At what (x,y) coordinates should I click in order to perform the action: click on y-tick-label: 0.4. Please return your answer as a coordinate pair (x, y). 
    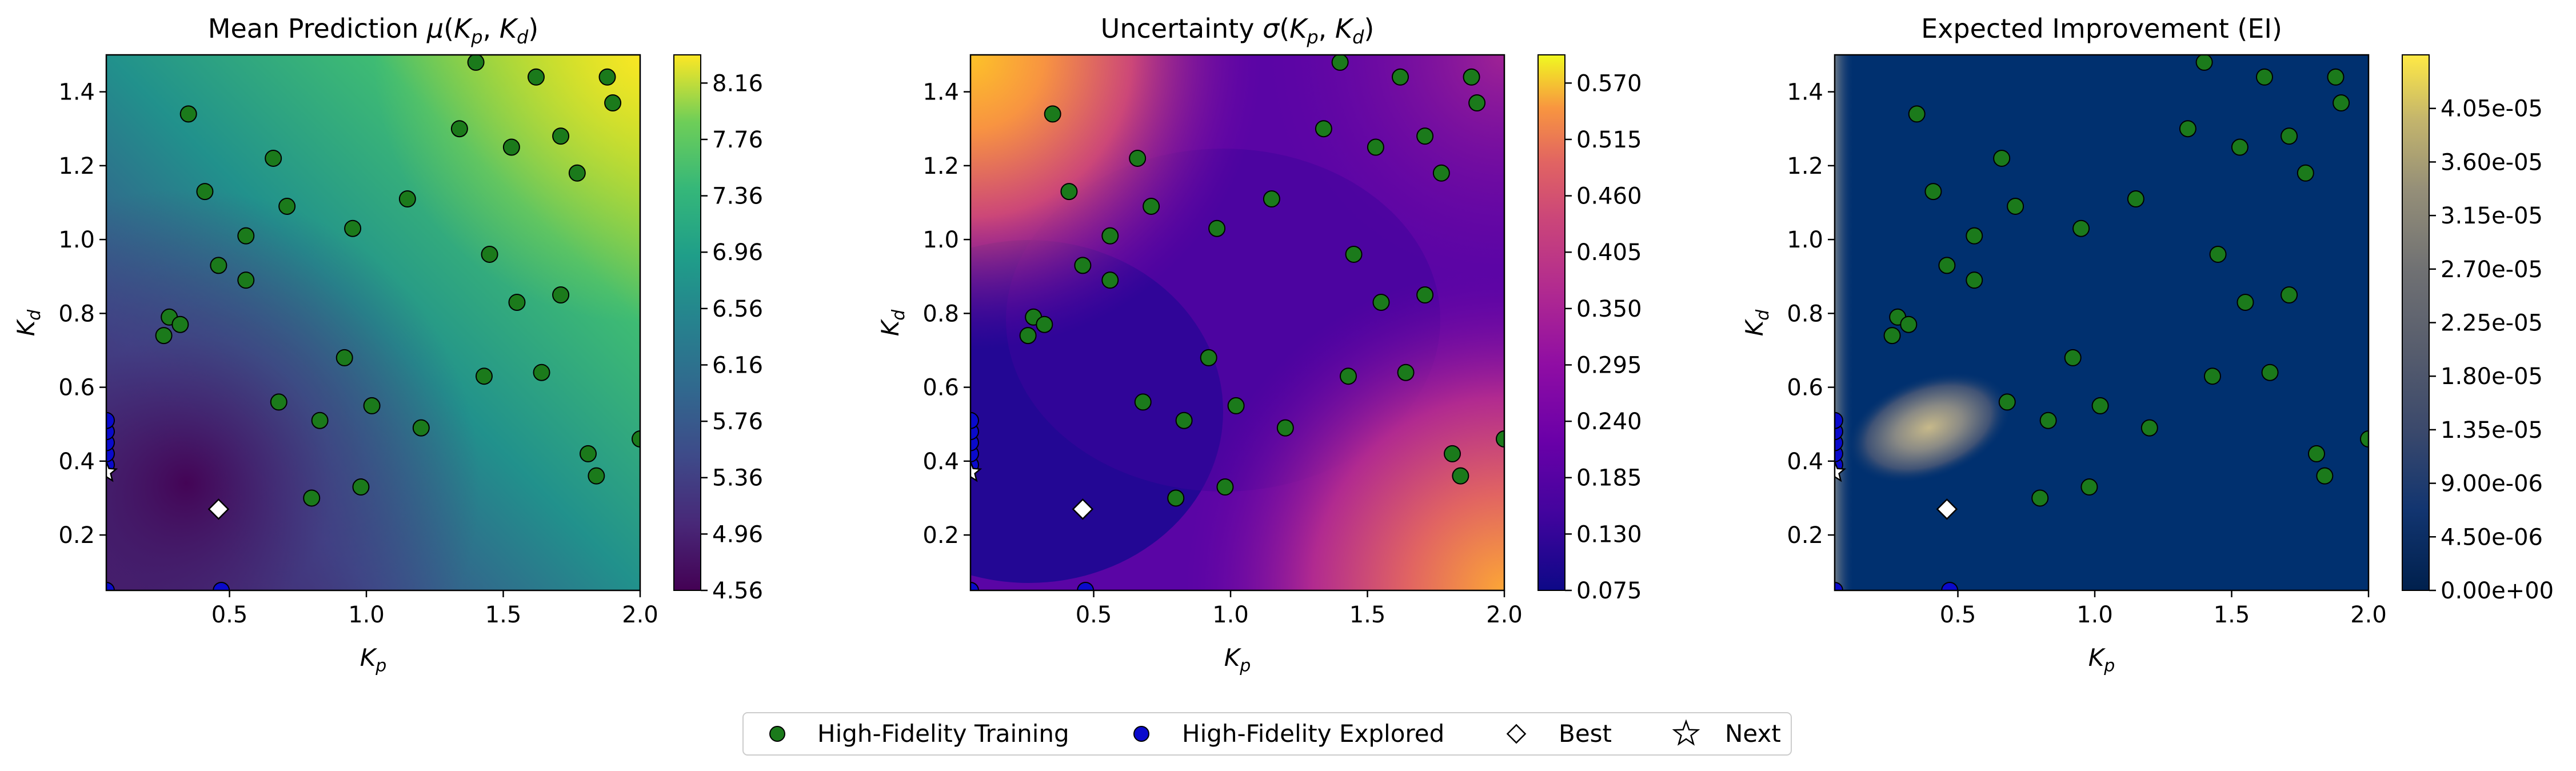
    Looking at the image, I should click on (1805, 462).